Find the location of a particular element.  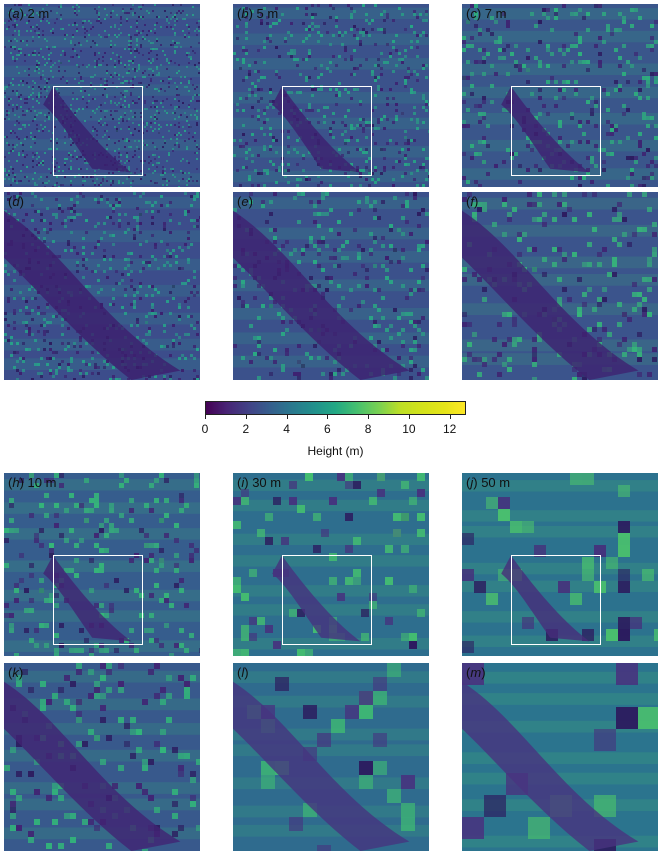

colorbar is located at coordinates (335, 408).